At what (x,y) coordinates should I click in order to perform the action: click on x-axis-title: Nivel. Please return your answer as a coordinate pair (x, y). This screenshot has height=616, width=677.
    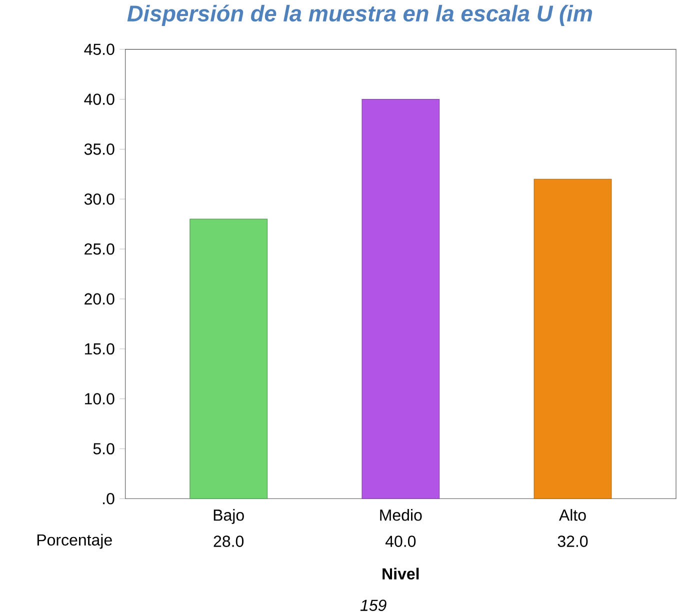
    Looking at the image, I should click on (400, 574).